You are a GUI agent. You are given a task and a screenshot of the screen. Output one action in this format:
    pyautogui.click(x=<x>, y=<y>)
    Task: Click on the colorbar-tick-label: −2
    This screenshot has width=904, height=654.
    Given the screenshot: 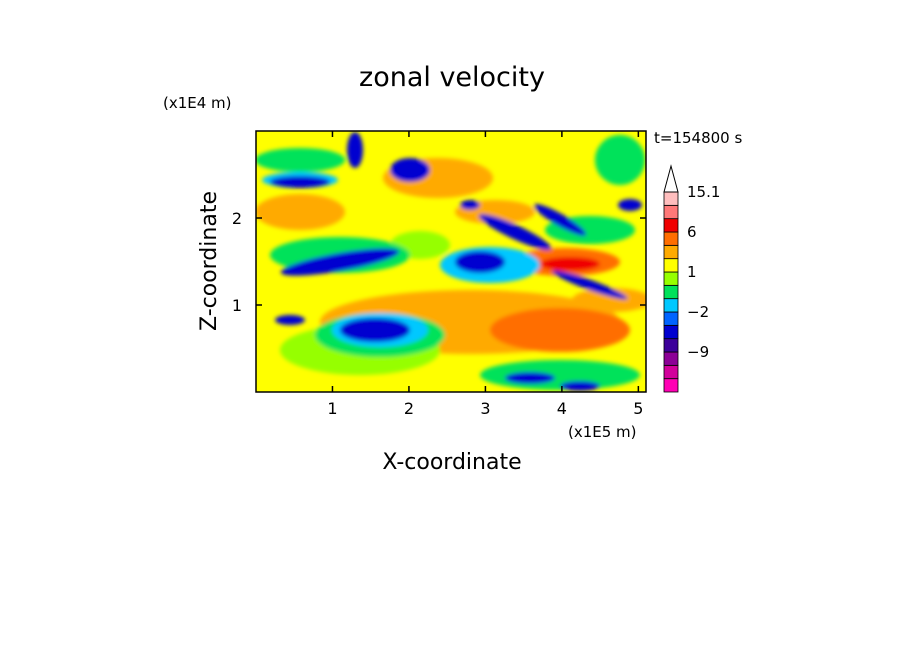 What is the action you would take?
    pyautogui.click(x=698, y=312)
    